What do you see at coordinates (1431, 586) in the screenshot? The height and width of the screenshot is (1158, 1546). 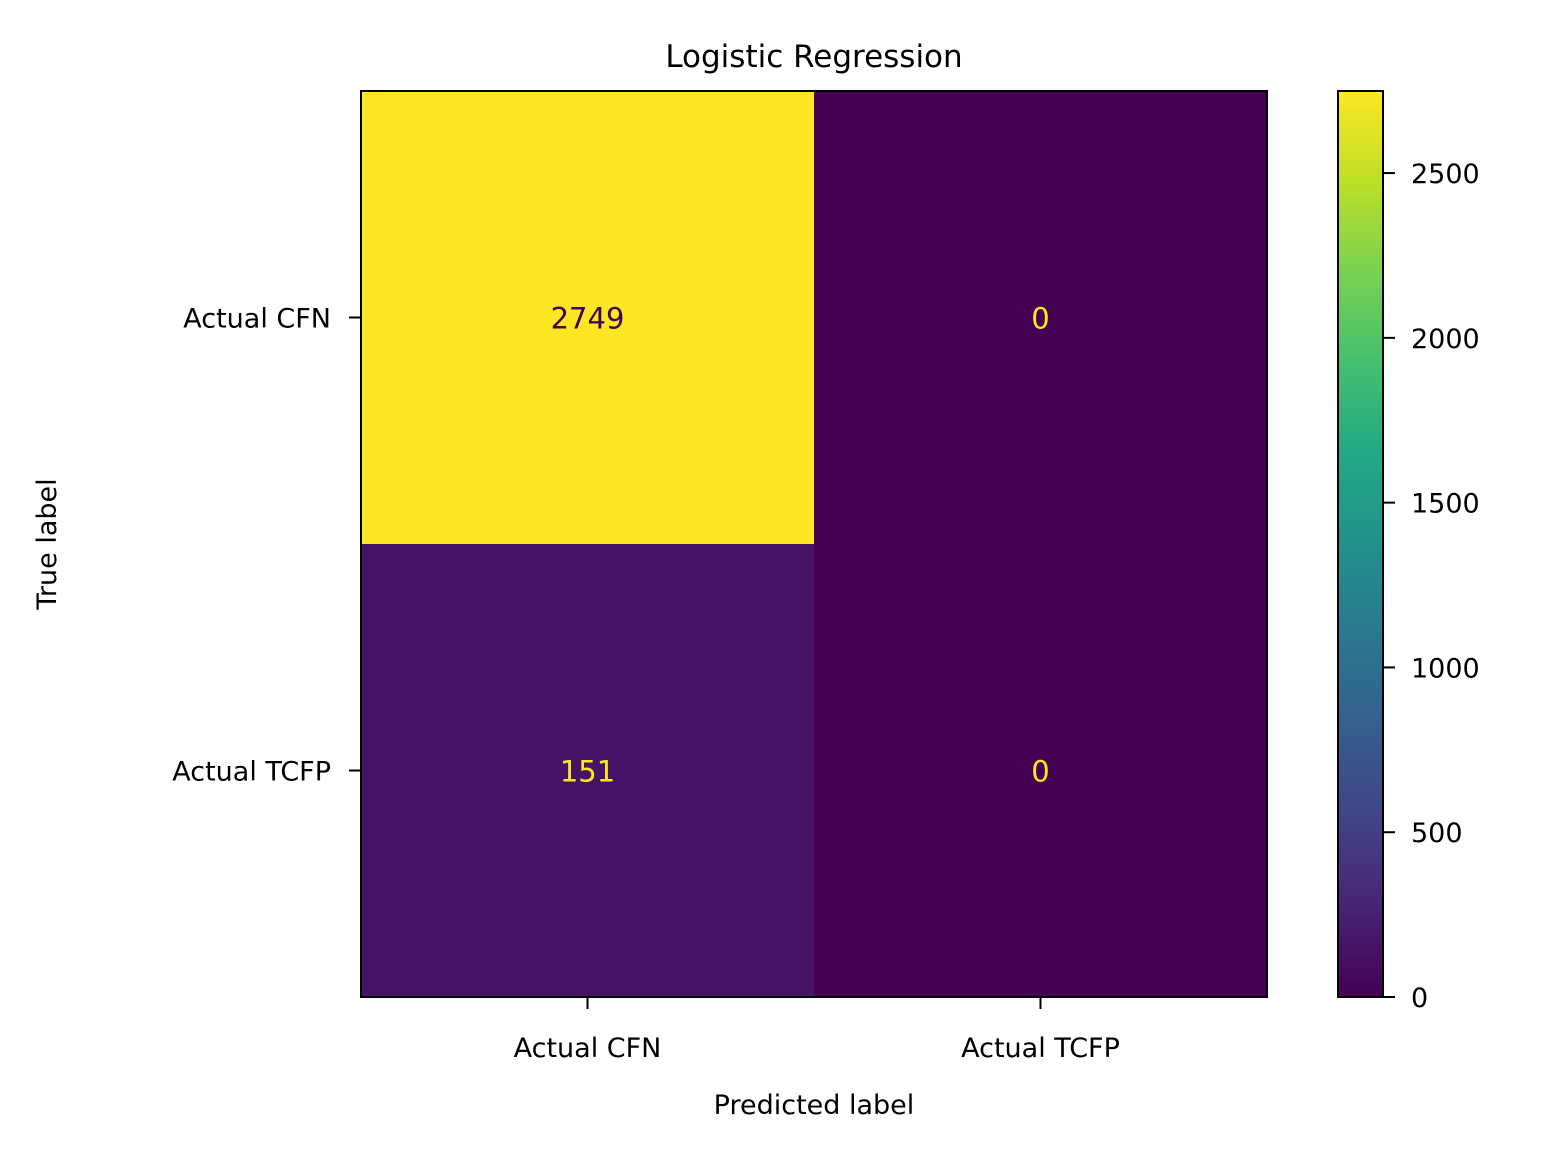 I see `colorbar-ticks: 0 500 1000 1500 2000 2500` at bounding box center [1431, 586].